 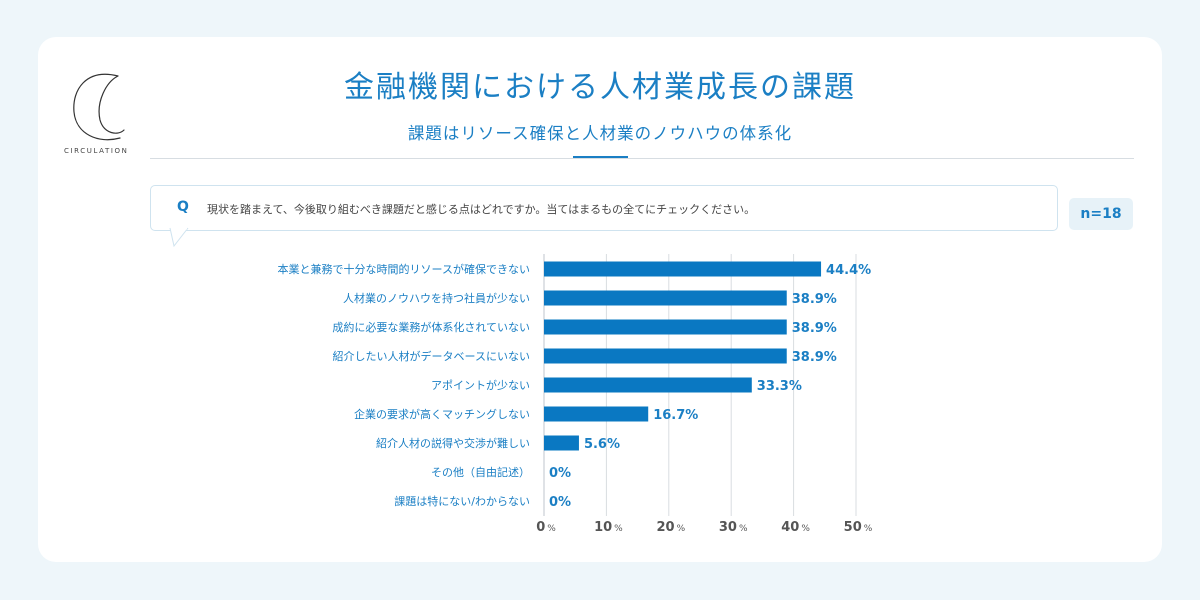 I want to click on value-label: 5.6%, so click(x=602, y=444).